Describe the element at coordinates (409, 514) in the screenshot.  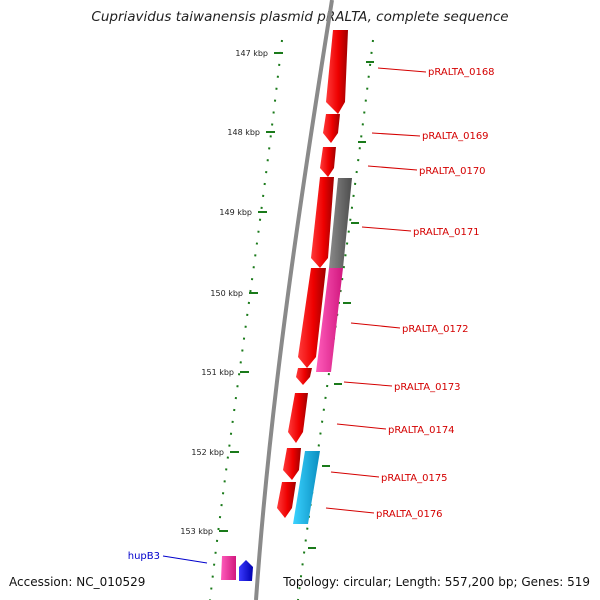
I see `gene-label-pRALTA_0176: pRALTA_0176` at that location.